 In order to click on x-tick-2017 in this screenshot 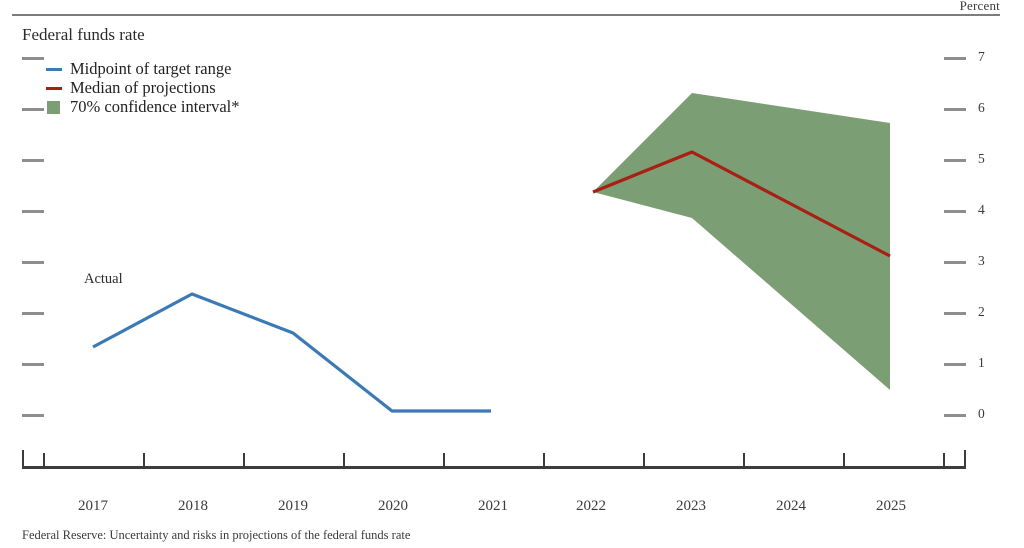, I will do `click(44, 459)`.